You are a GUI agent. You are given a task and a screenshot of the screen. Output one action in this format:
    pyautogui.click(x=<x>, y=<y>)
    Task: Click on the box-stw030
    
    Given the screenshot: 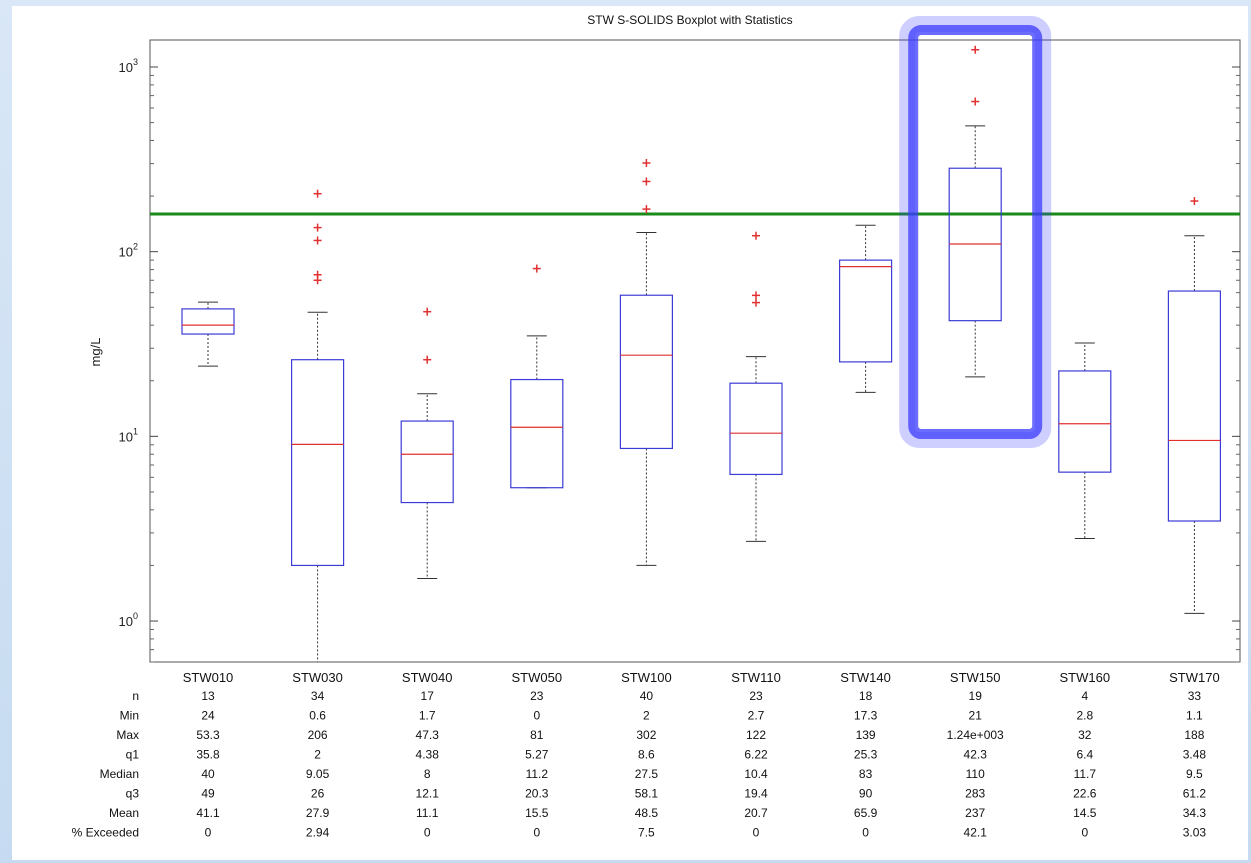 What is the action you would take?
    pyautogui.click(x=318, y=425)
    